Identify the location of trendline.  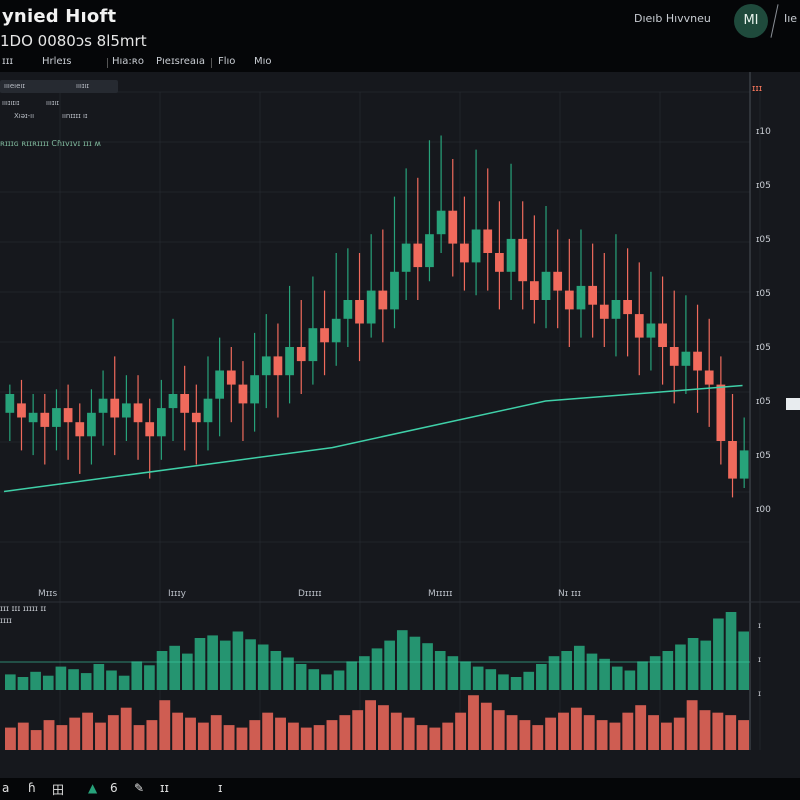
(373, 438).